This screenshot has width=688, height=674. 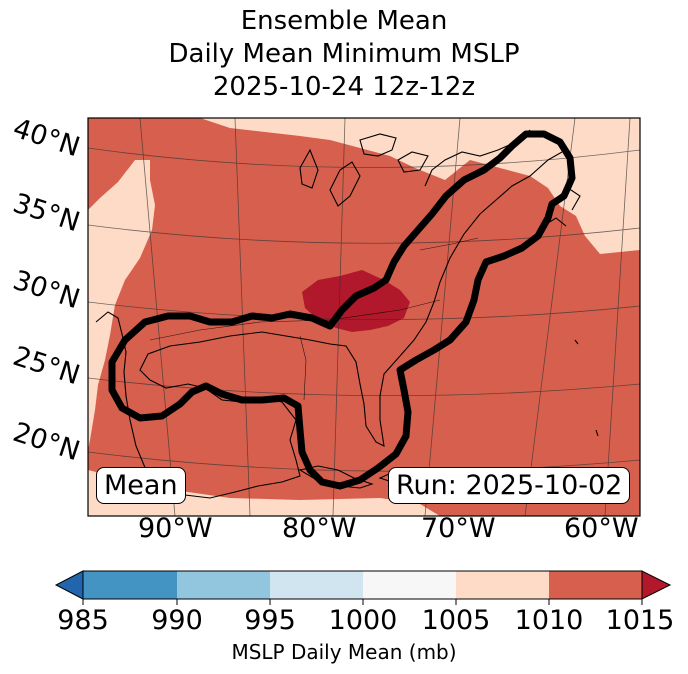 I want to click on colorbar-label: MSLP Daily Mean (mb), so click(x=344, y=652).